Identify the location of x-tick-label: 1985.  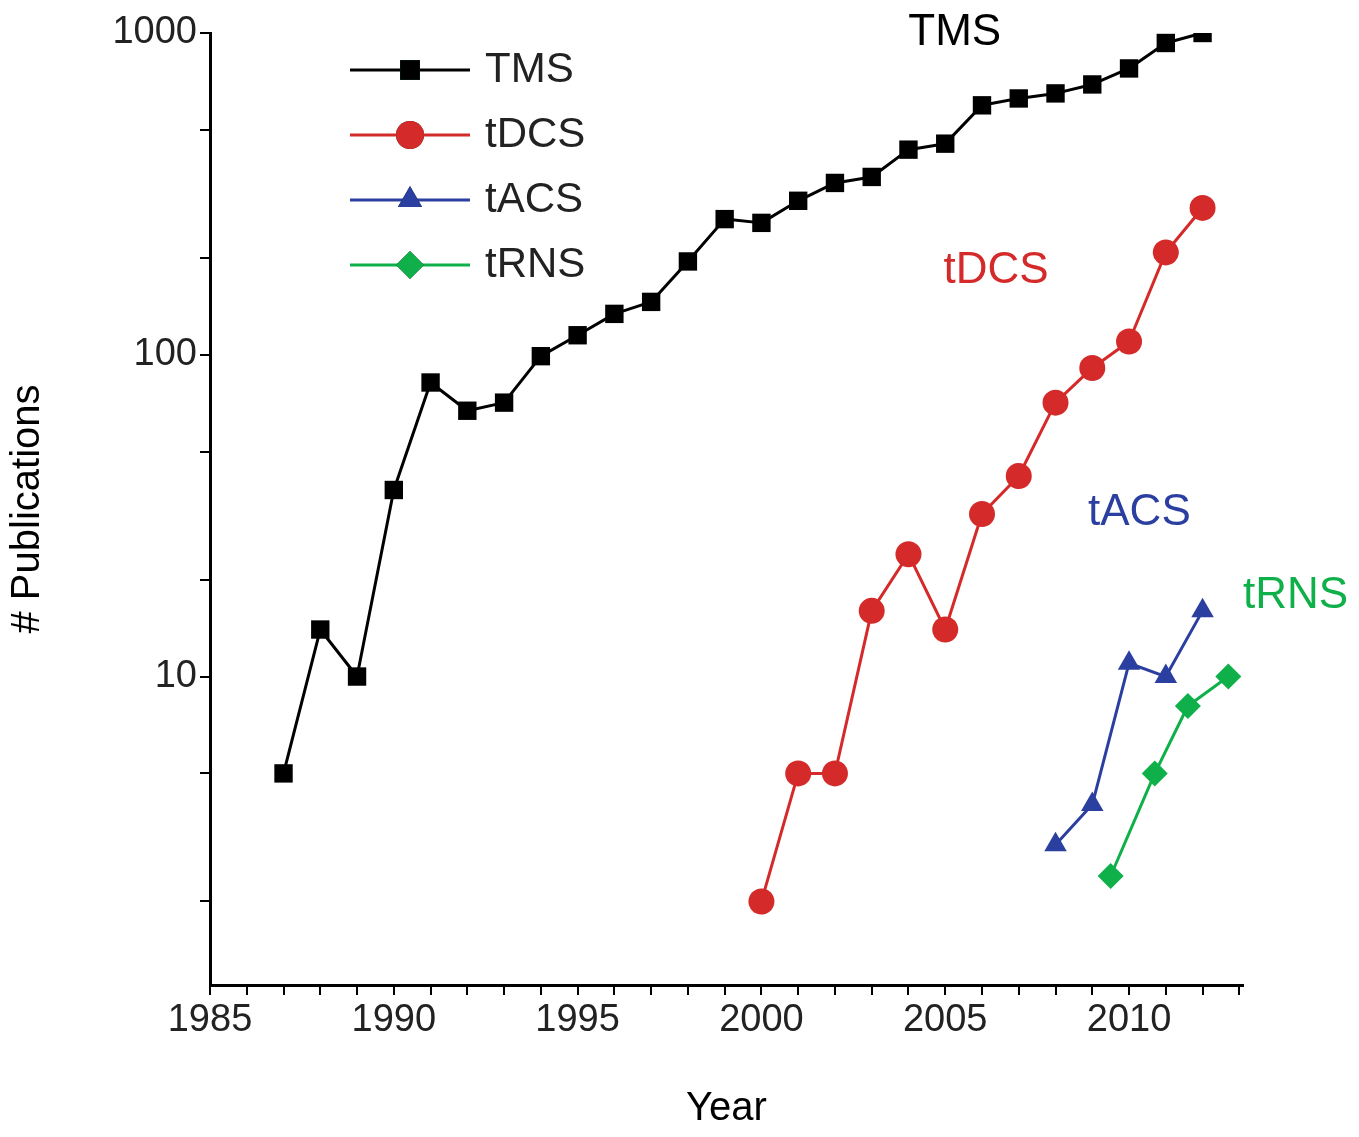
(210, 1018).